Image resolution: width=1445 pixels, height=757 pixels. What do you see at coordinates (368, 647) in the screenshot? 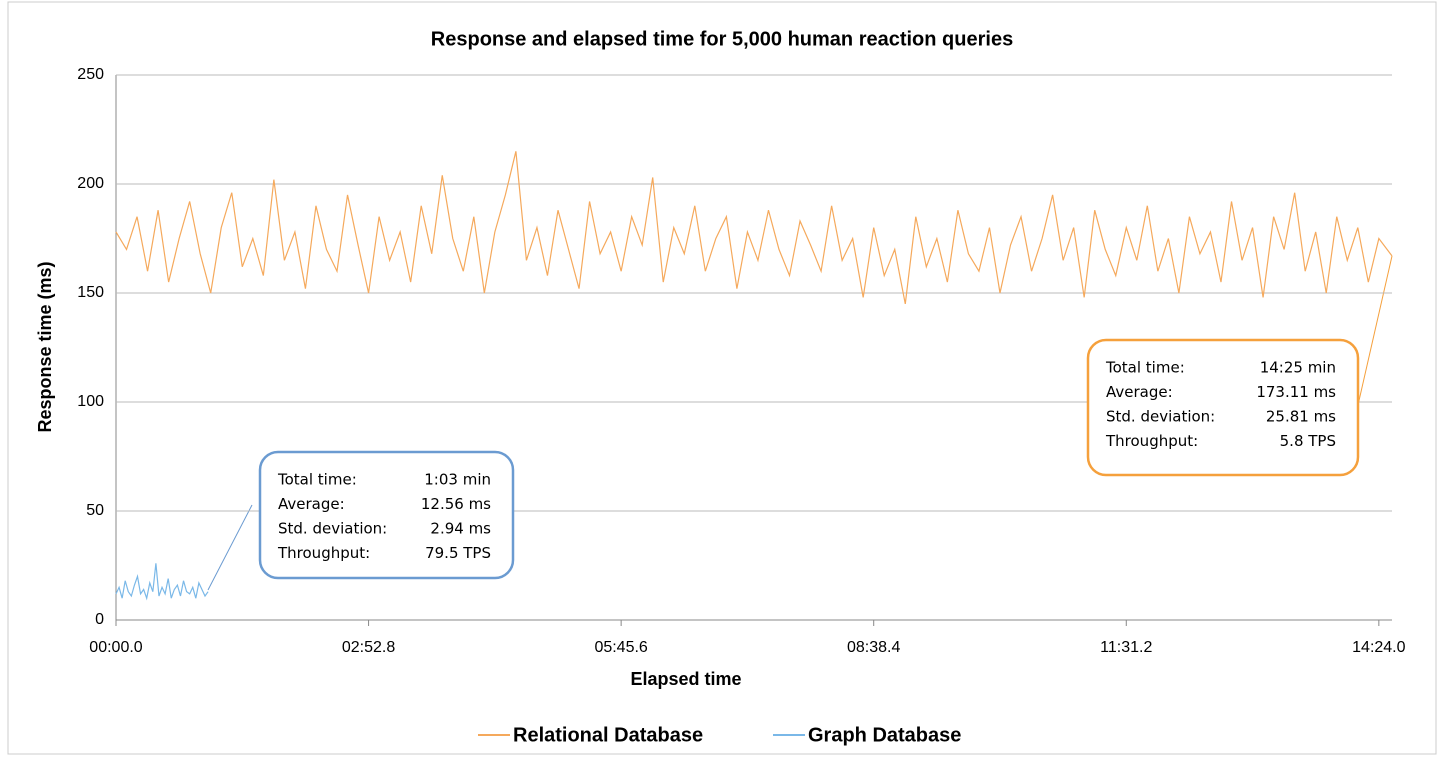
I see `x-tick-label: 02:52.8` at bounding box center [368, 647].